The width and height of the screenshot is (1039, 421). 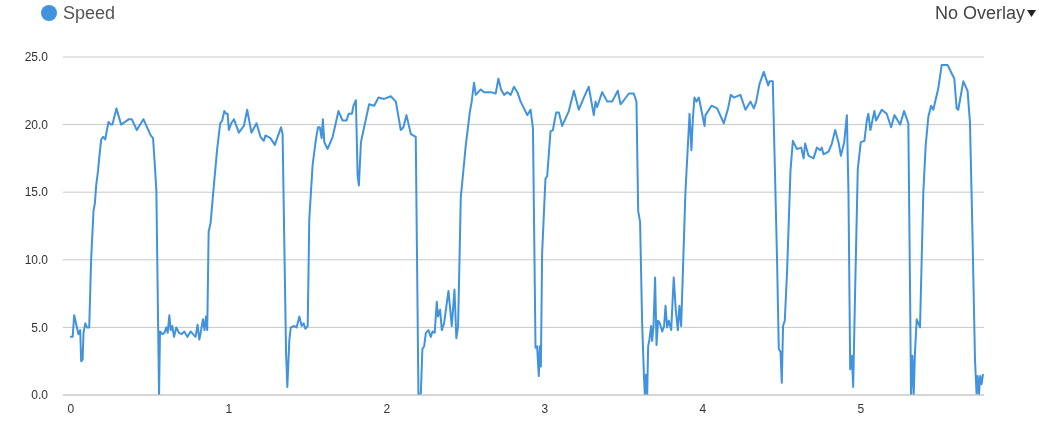 What do you see at coordinates (229, 408) in the screenshot?
I see `x-tick-label: 1` at bounding box center [229, 408].